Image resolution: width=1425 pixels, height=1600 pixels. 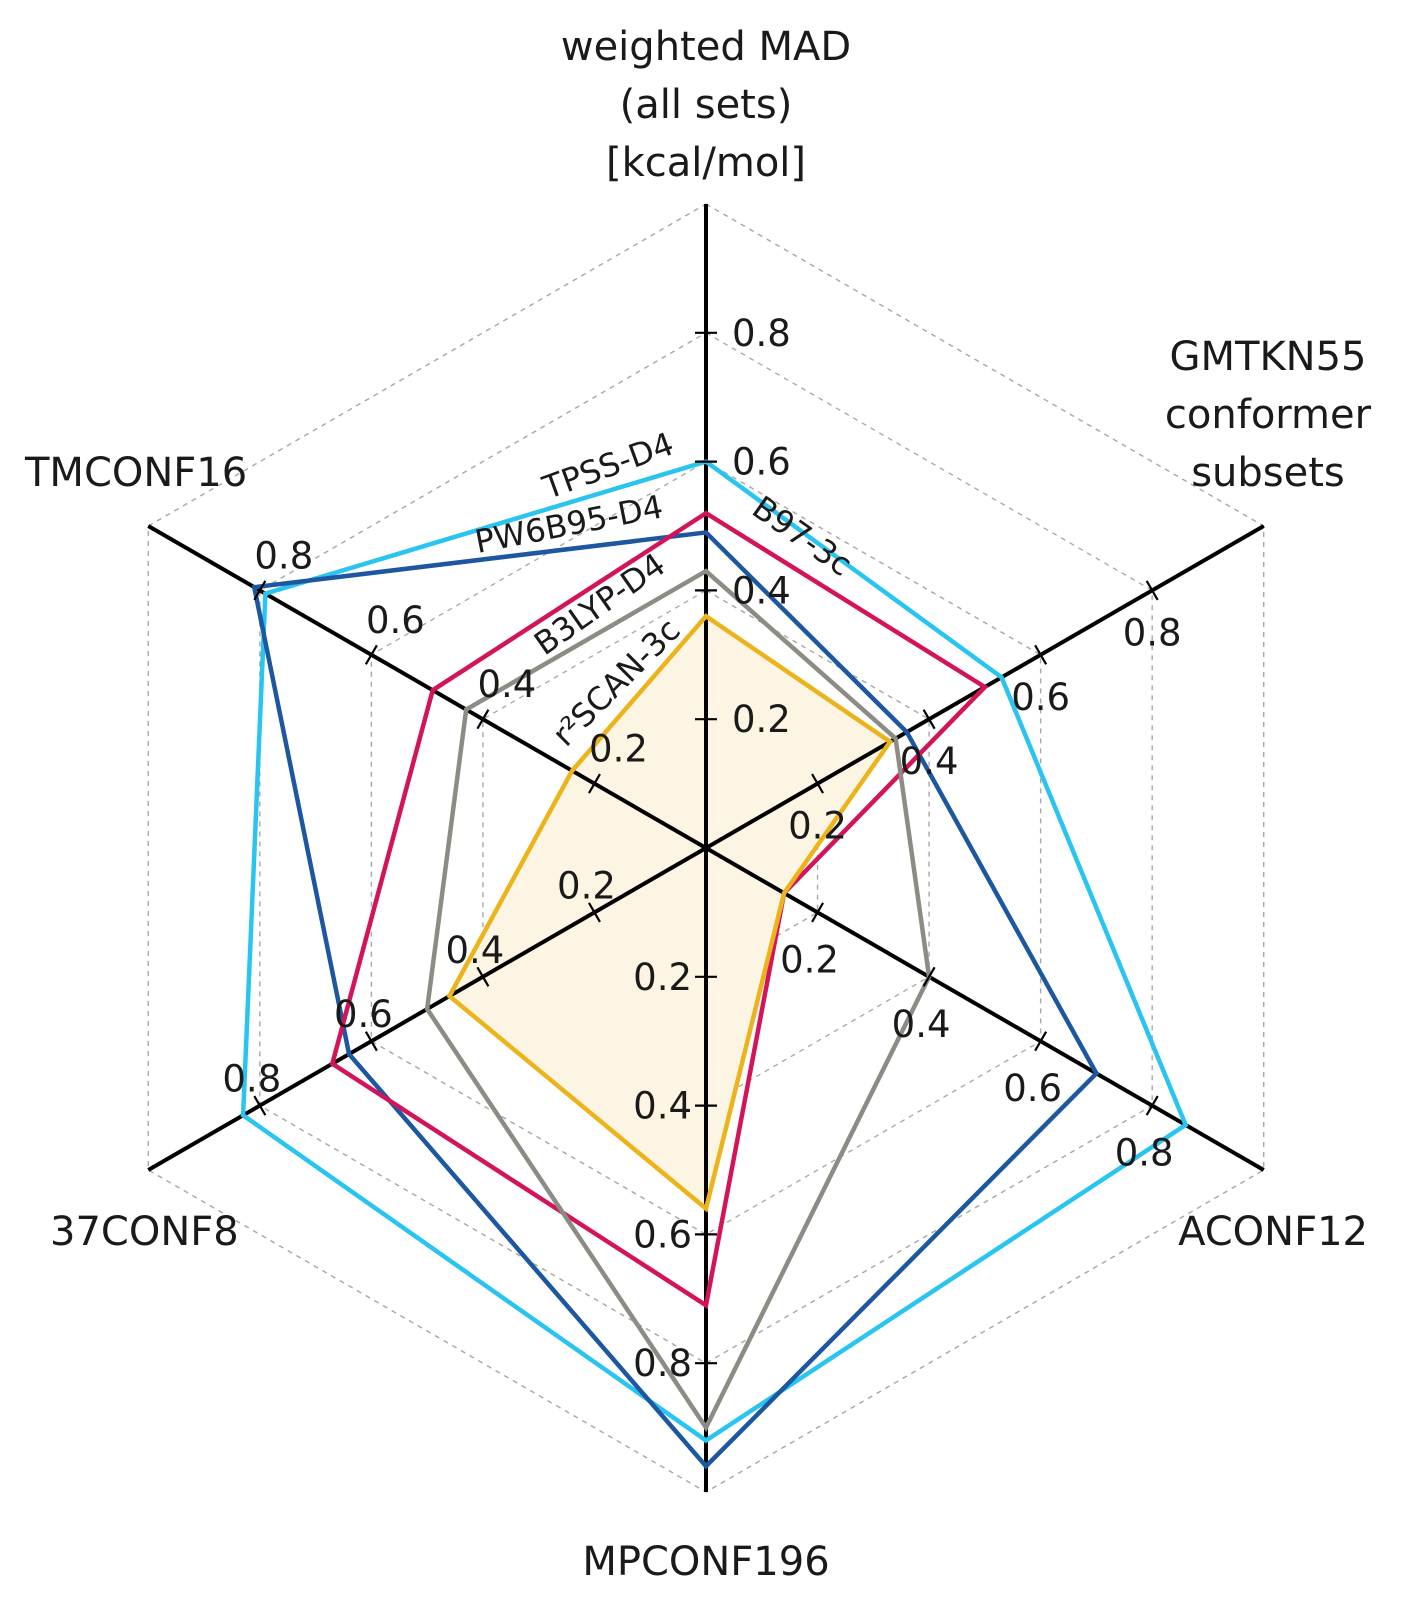 I want to click on series-fill-r-scan-3c, so click(x=670, y=912).